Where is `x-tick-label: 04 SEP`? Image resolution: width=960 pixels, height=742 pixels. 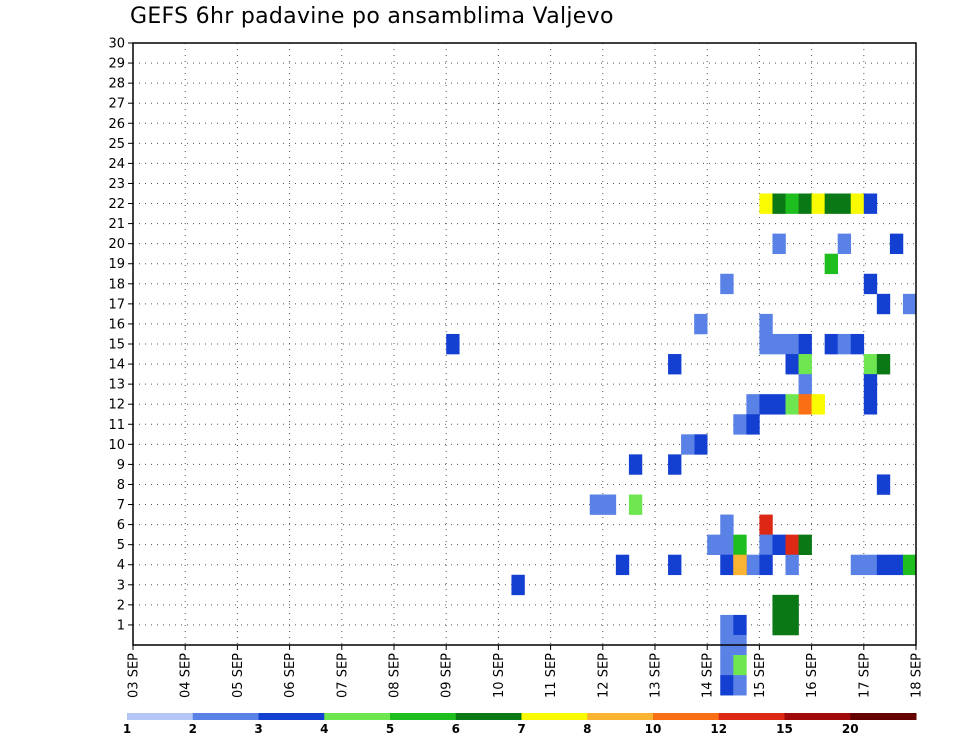 x-tick-label: 04 SEP is located at coordinates (186, 675).